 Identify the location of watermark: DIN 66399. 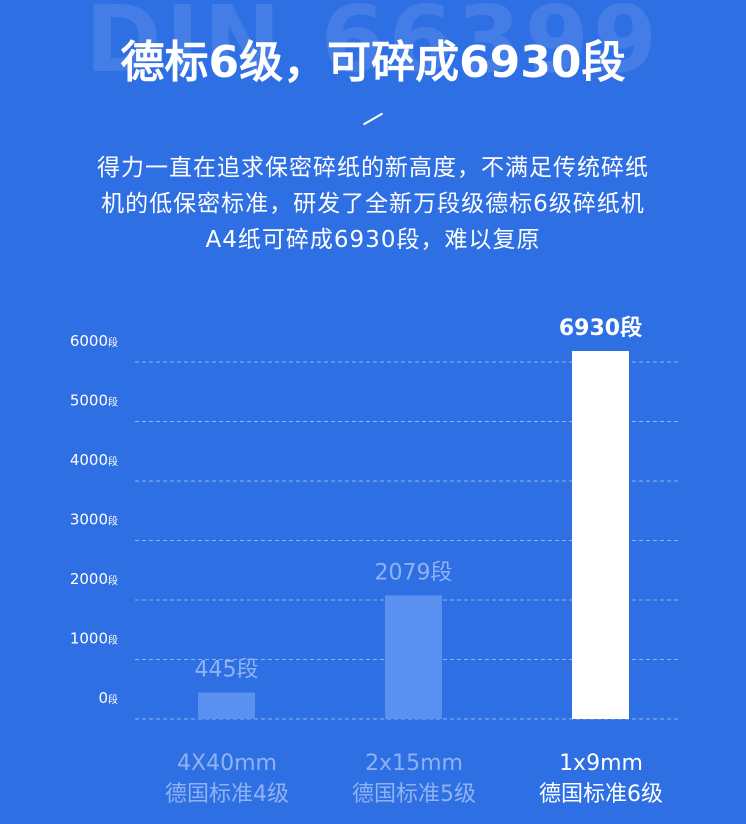
(373, 46).